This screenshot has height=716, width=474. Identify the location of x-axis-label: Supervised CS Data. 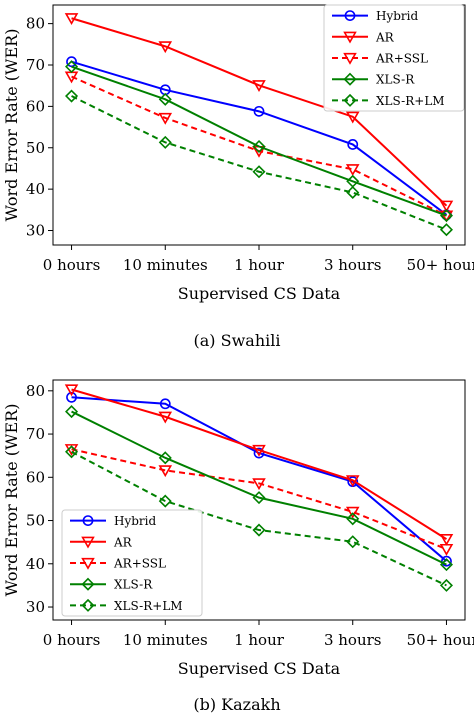
(259, 668).